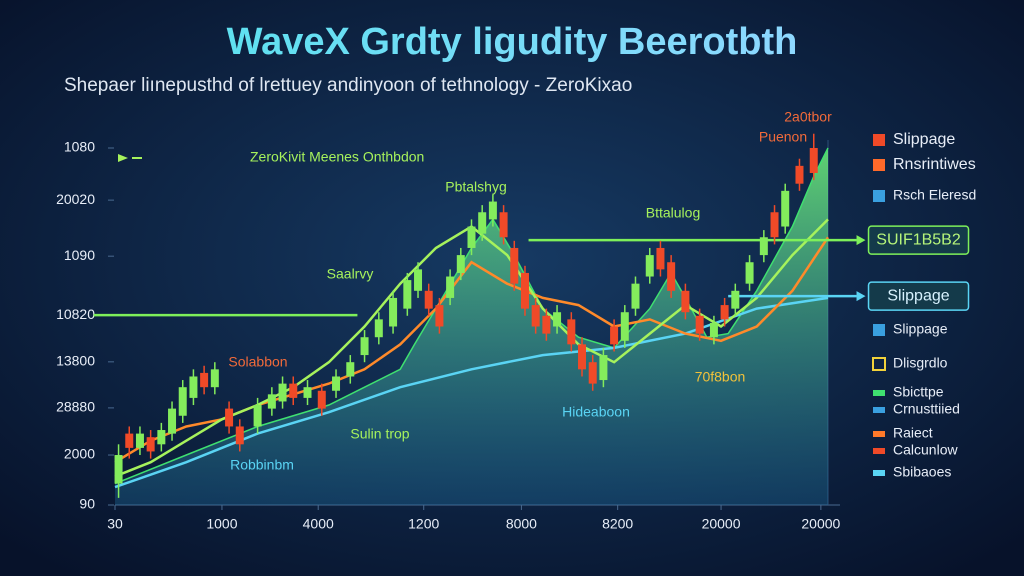 The width and height of the screenshot is (1024, 576). Describe the element at coordinates (926, 409) in the screenshot. I see `legend-label: Crnusttiied` at that location.